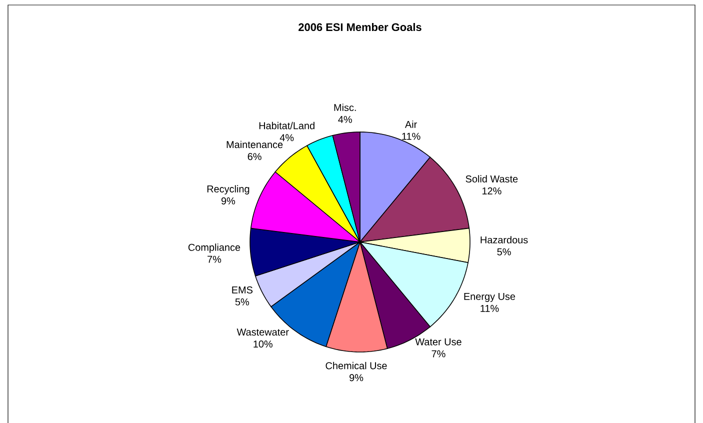 The image size is (703, 423). I want to click on slice-label: Misc., so click(345, 108).